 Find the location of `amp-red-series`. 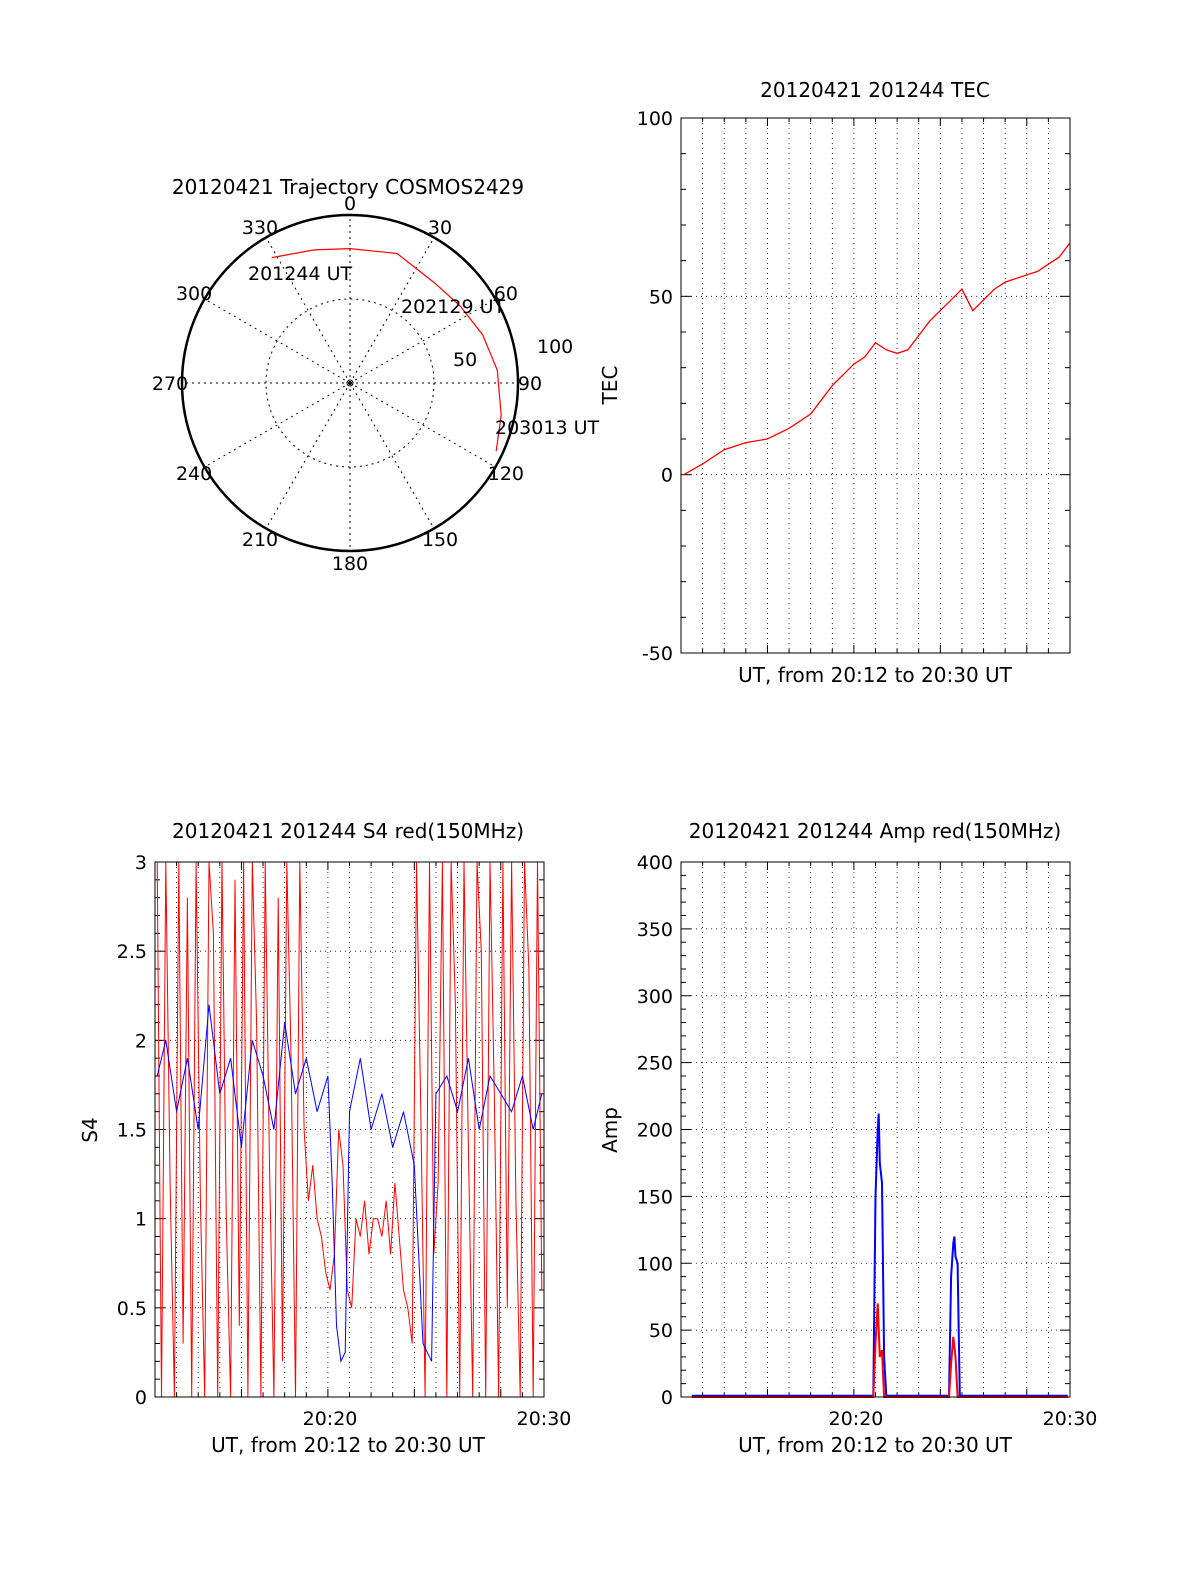

amp-red-series is located at coordinates (879, 1350).